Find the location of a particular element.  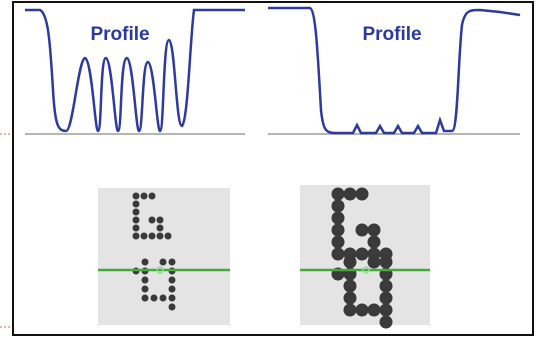

camera-image is located at coordinates (164, 256).